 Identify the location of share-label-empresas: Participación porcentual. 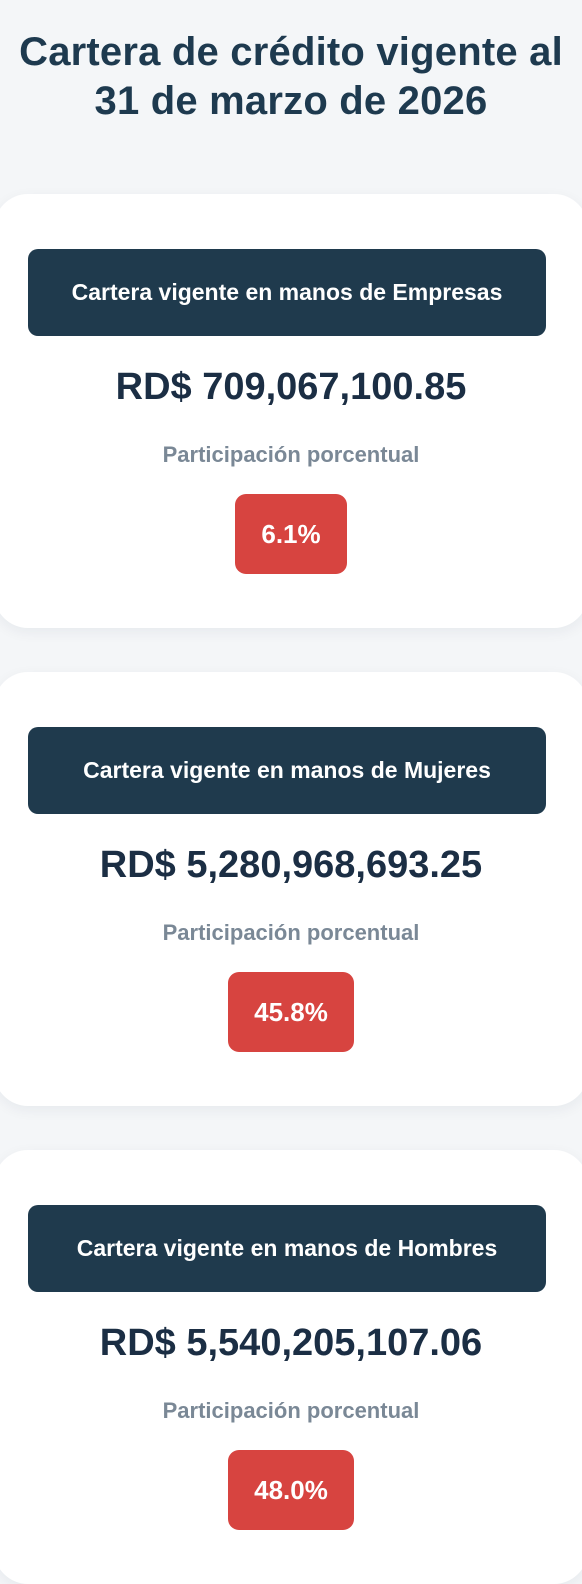
(291, 454).